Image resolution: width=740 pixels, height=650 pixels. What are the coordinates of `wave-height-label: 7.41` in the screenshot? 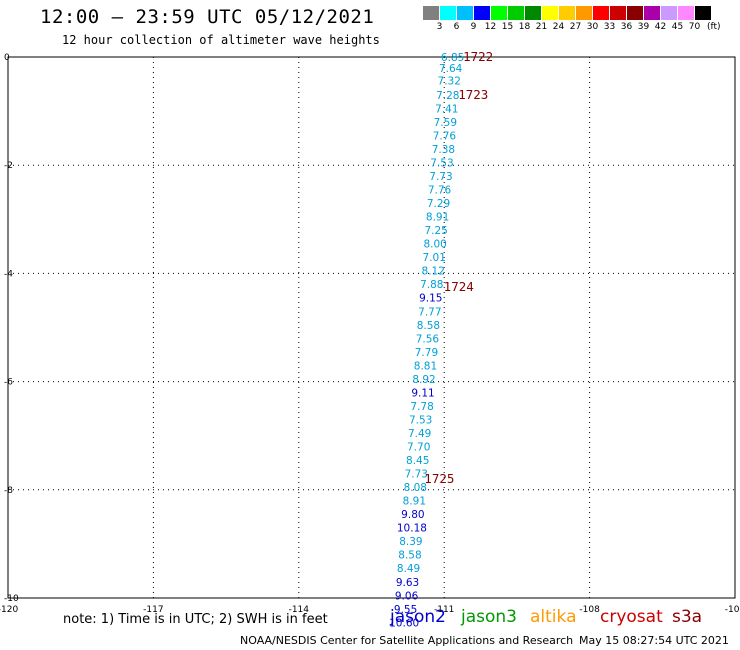 It's located at (446, 109).